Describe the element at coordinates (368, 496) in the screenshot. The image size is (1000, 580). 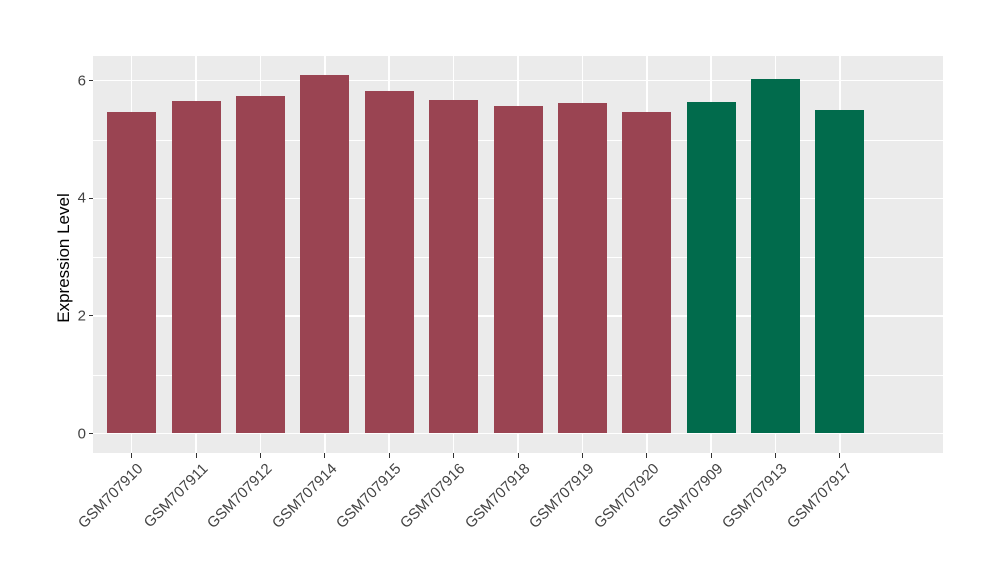
I see `x-tick-label: GSM707915` at that location.